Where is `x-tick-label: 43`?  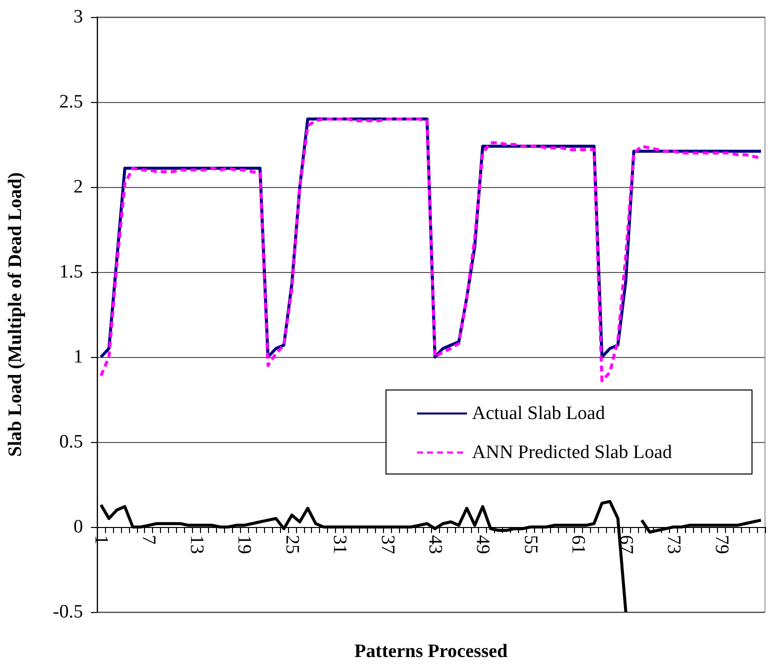
x-tick-label: 43 is located at coordinates (435, 544).